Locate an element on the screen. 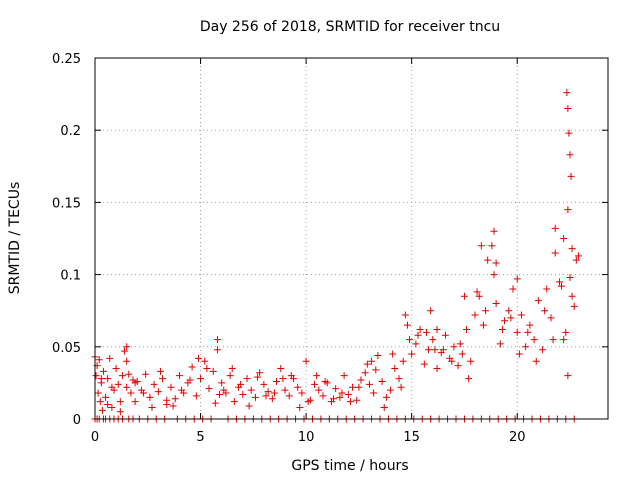 Image resolution: width=640 pixels, height=480 pixels. y-axis-label: SRMTID / TECUs is located at coordinates (15, 238).